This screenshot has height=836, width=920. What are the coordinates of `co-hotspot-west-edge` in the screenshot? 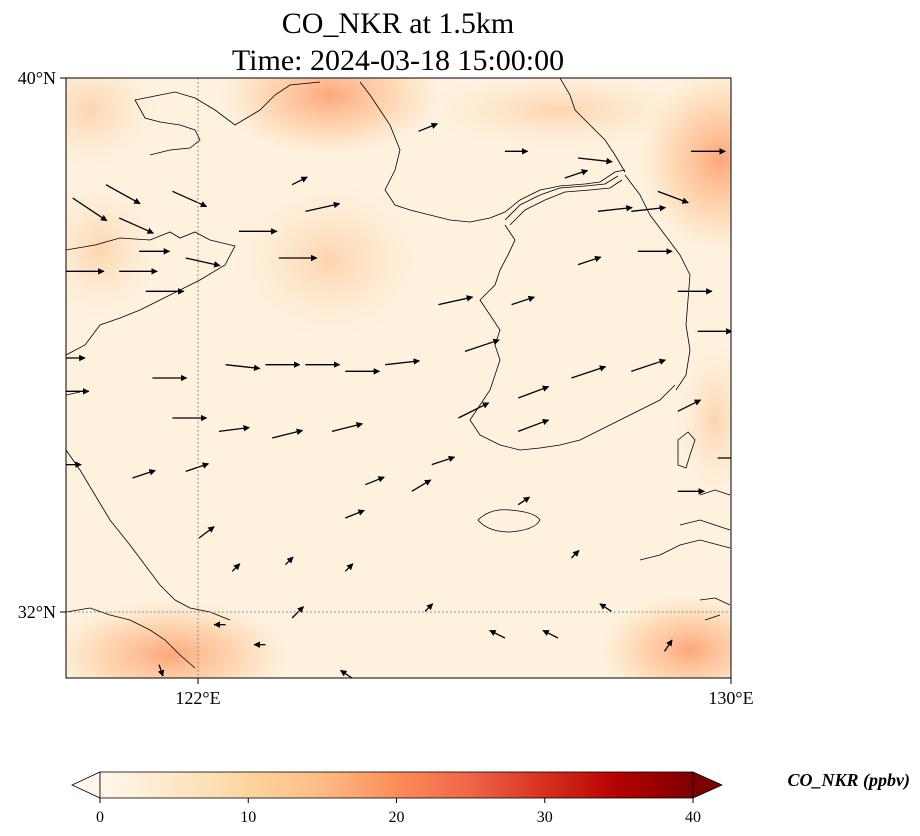 It's located at (113, 124).